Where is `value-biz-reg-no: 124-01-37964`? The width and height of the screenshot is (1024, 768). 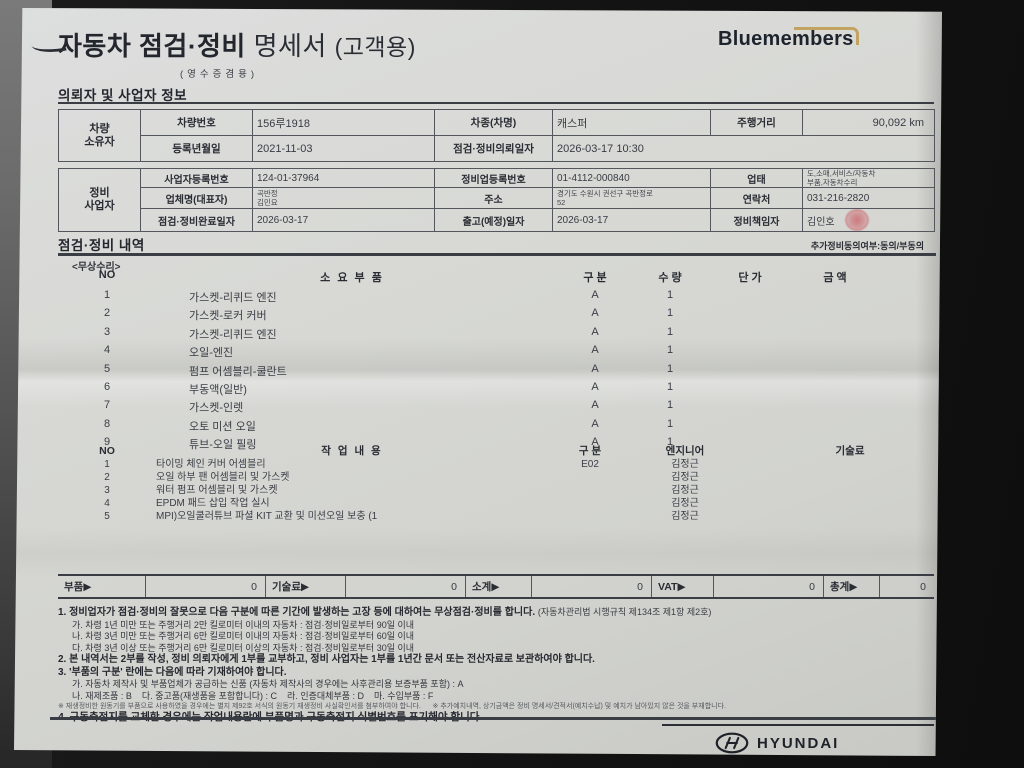 value-biz-reg-no: 124-01-37964 is located at coordinates (343, 178).